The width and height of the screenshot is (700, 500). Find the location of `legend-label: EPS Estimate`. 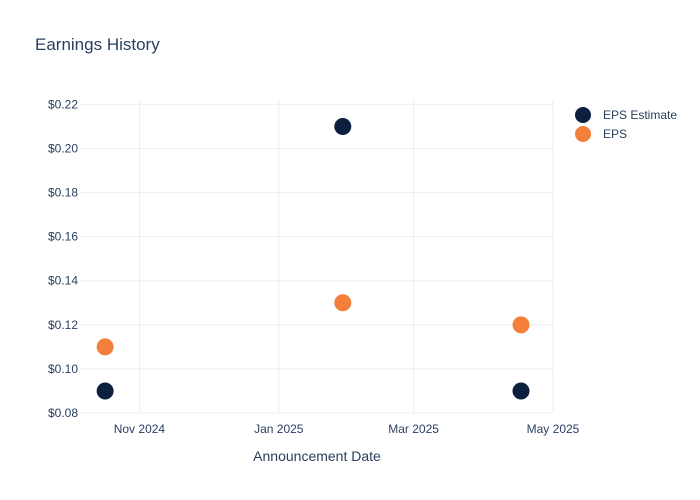

legend-label: EPS Estimate is located at coordinates (640, 115).